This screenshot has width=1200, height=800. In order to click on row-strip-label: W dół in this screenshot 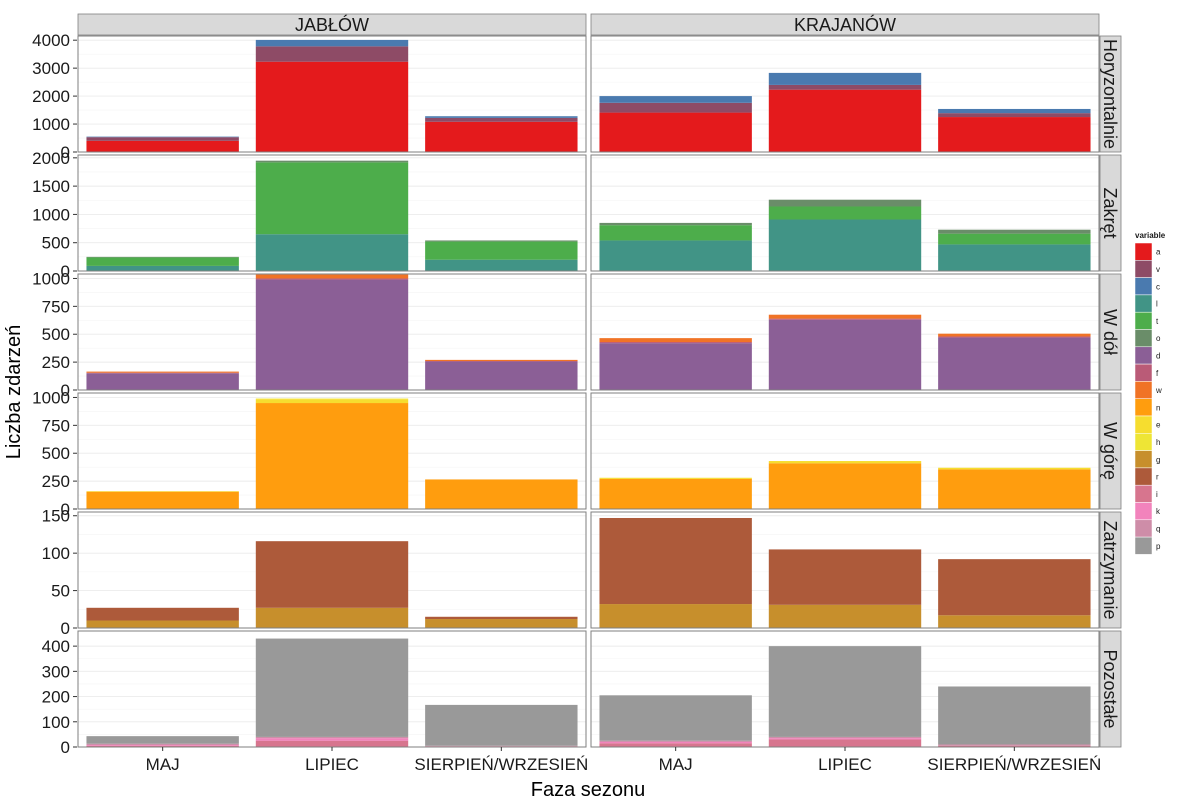, I will do `click(1110, 332)`.